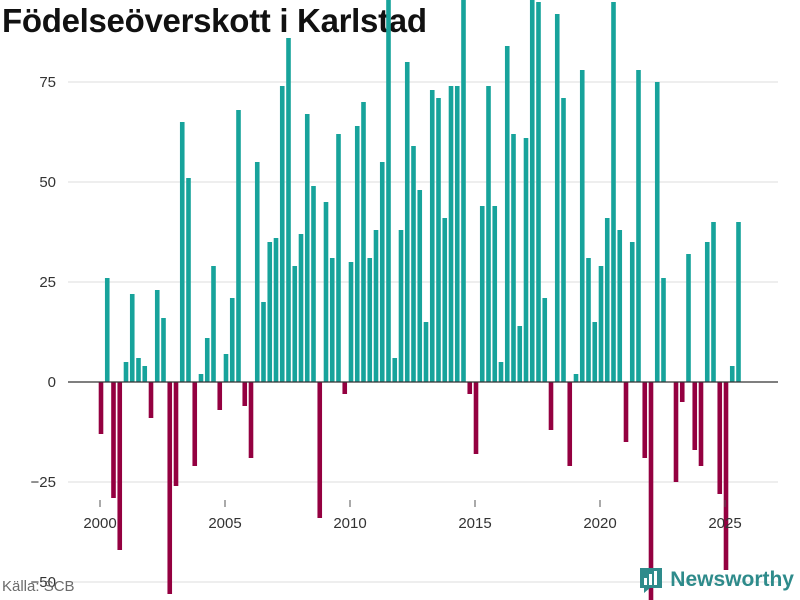  I want to click on x-tick-label: 2025, so click(724, 523).